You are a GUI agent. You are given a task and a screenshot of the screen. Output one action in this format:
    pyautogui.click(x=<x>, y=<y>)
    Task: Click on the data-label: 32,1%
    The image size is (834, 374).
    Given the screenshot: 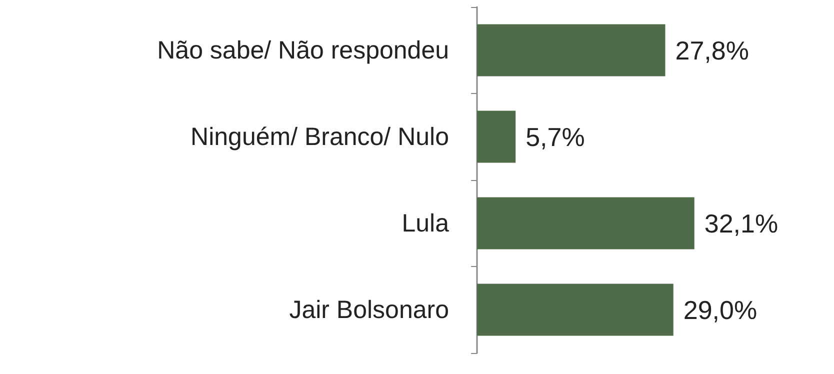 What is the action you would take?
    pyautogui.click(x=741, y=223)
    